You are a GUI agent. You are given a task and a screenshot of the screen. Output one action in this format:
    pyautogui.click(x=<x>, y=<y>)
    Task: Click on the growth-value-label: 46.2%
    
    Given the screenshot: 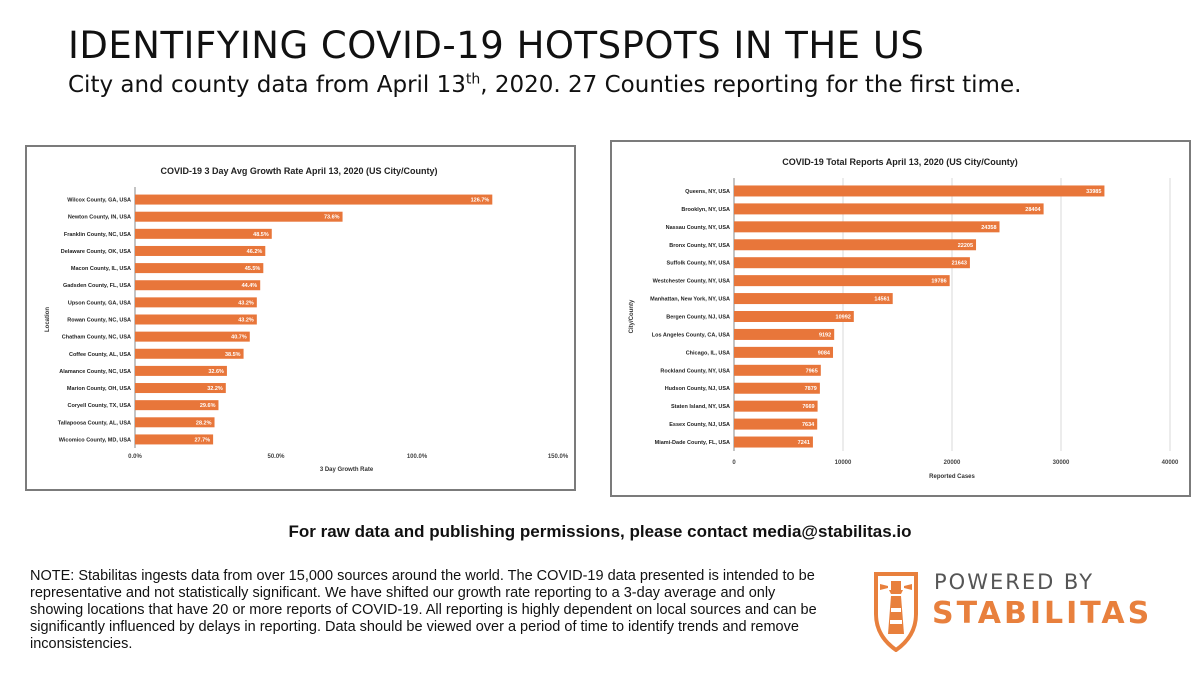 What is the action you would take?
    pyautogui.click(x=255, y=252)
    